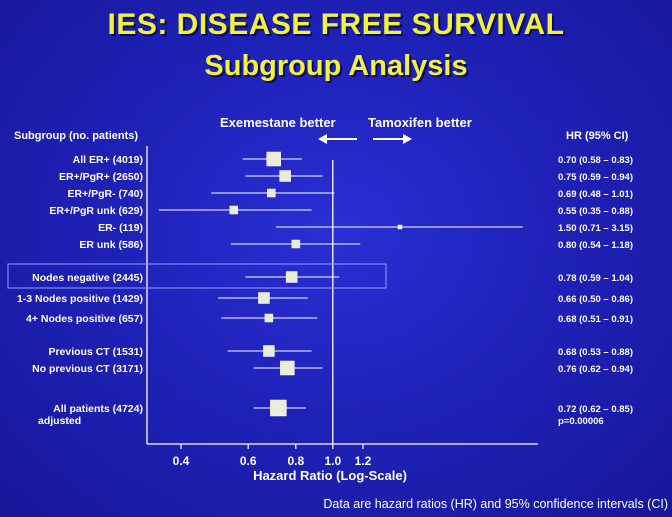  Describe the element at coordinates (337, 139) in the screenshot. I see `left-arrow-icon` at that location.